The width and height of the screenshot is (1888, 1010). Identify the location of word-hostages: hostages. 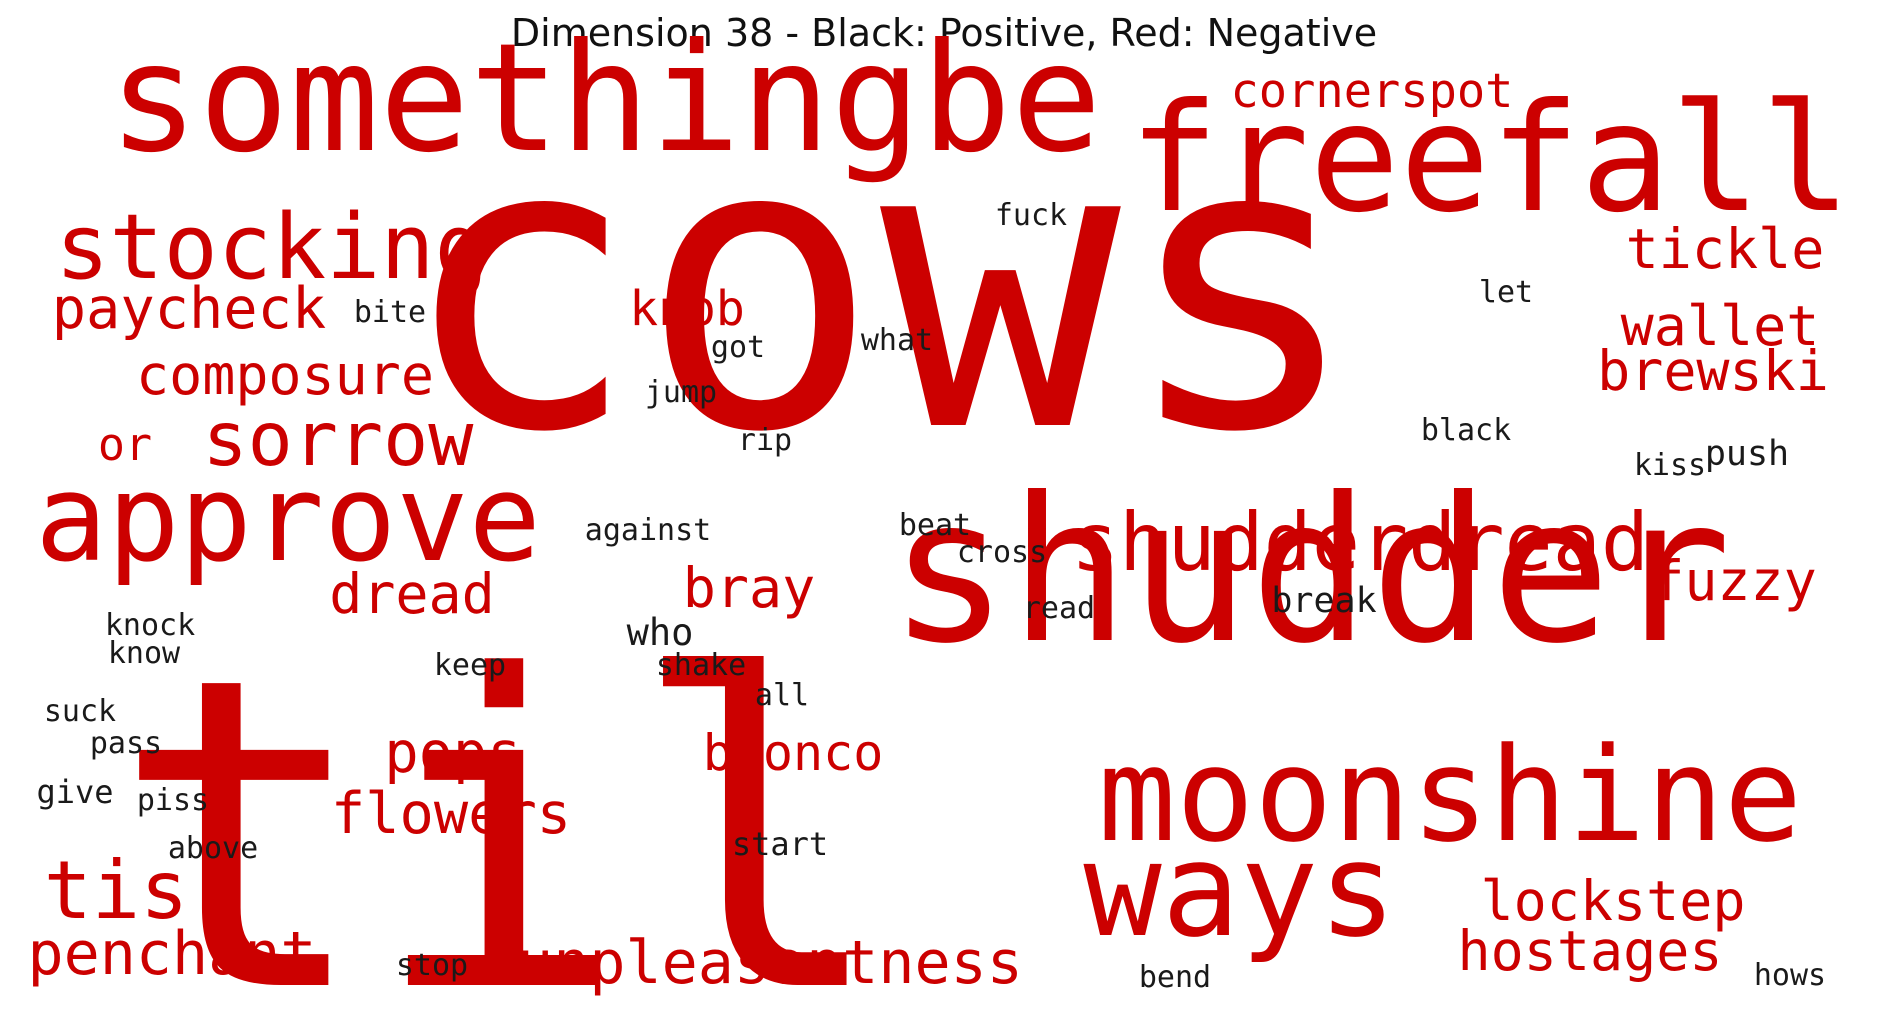
(1590, 951).